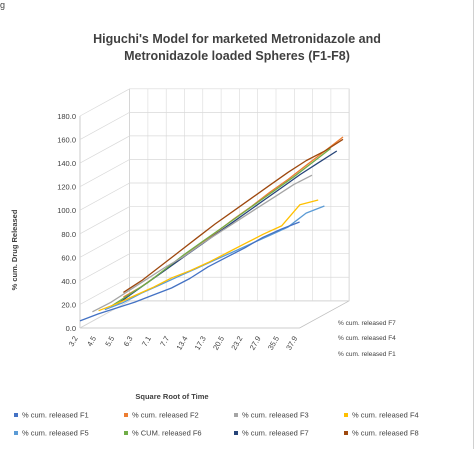 The height and width of the screenshot is (449, 474). Describe the element at coordinates (171, 396) in the screenshot. I see `x-axis-title: Square Root of Time` at that location.